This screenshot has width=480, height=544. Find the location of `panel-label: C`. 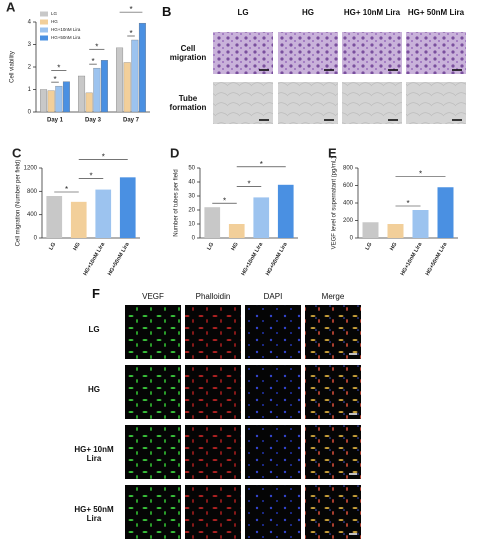

panel-label: C is located at coordinates (17, 152).